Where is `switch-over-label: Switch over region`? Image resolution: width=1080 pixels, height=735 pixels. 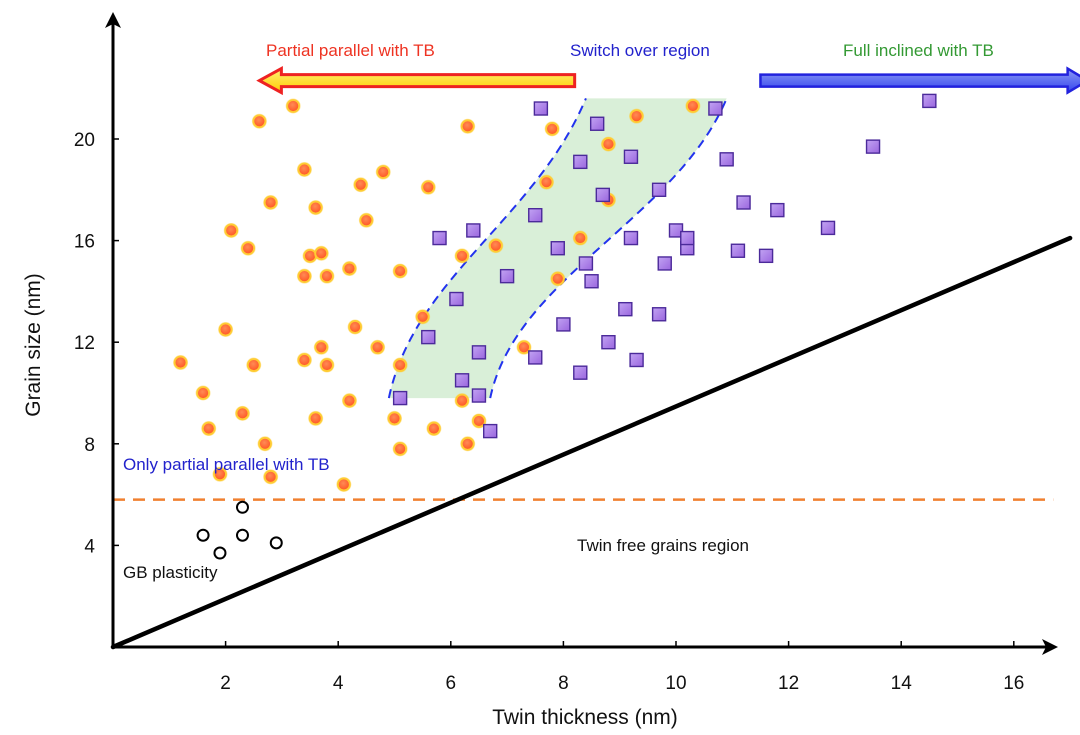 switch-over-label: Switch over region is located at coordinates (640, 50).